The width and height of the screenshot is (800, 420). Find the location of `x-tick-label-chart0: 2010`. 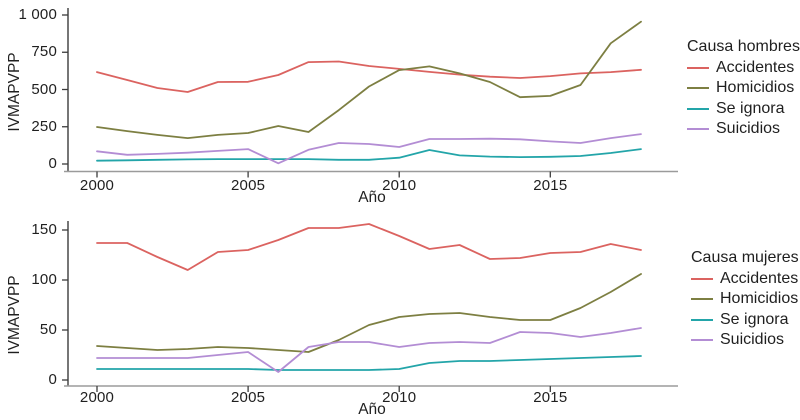

x-tick-label-chart0: 2010 is located at coordinates (399, 185).